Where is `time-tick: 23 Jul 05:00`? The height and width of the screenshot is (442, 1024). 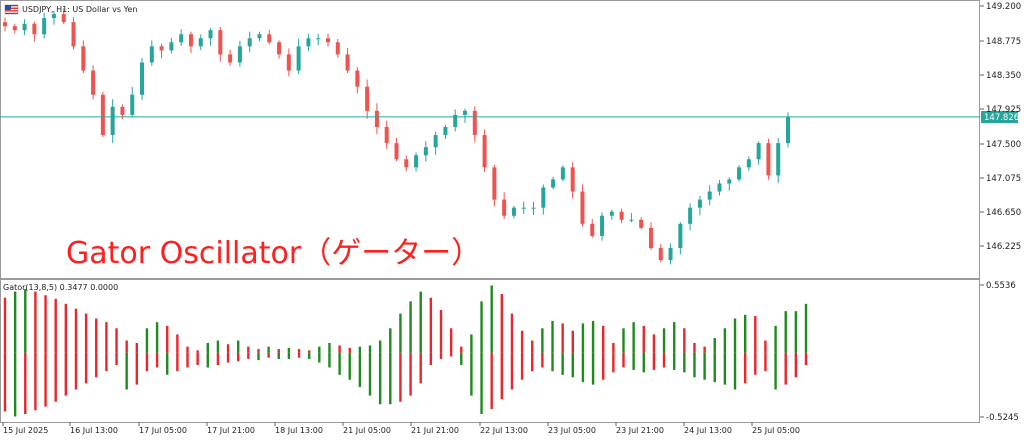
time-tick: 23 Jul 05:00 is located at coordinates (572, 430).